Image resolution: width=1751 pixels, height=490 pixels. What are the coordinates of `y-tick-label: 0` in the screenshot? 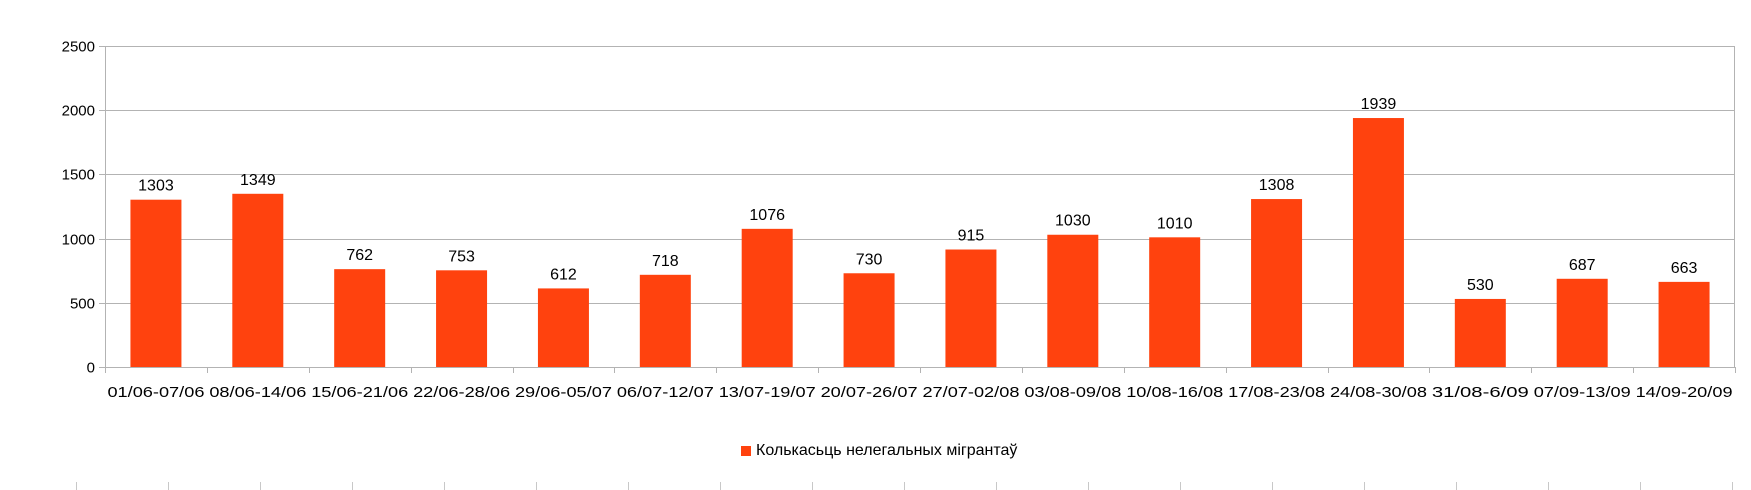 It's located at (91, 368).